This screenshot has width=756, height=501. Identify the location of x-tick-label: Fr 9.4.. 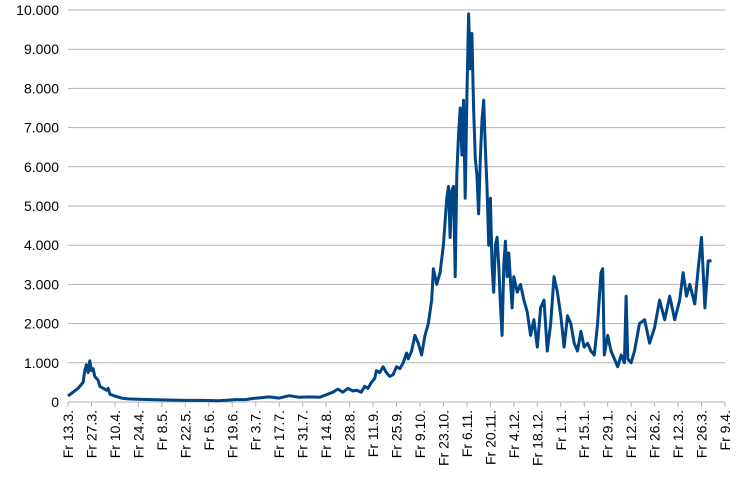
(725, 430).